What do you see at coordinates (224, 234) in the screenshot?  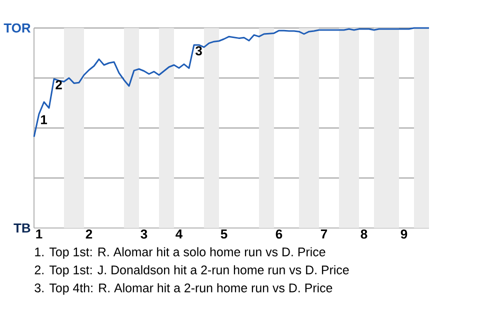 I see `x-tick-label: 5` at bounding box center [224, 234].